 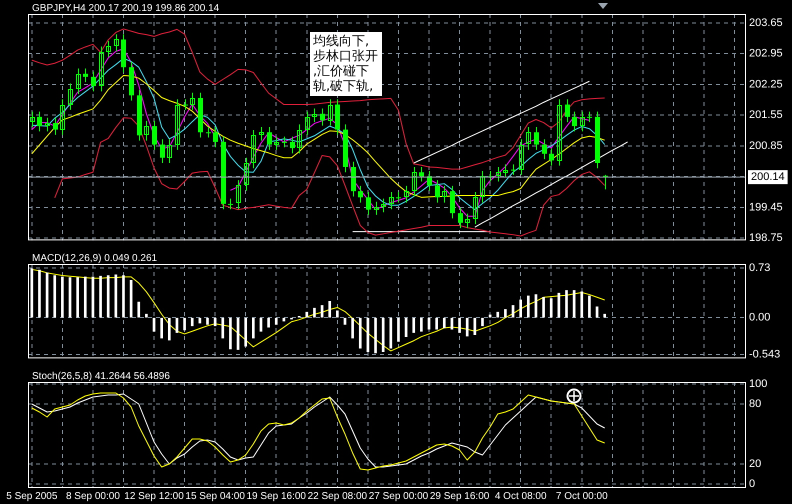 What do you see at coordinates (766, 146) in the screenshot?
I see `y-tick-label: 200.85` at bounding box center [766, 146].